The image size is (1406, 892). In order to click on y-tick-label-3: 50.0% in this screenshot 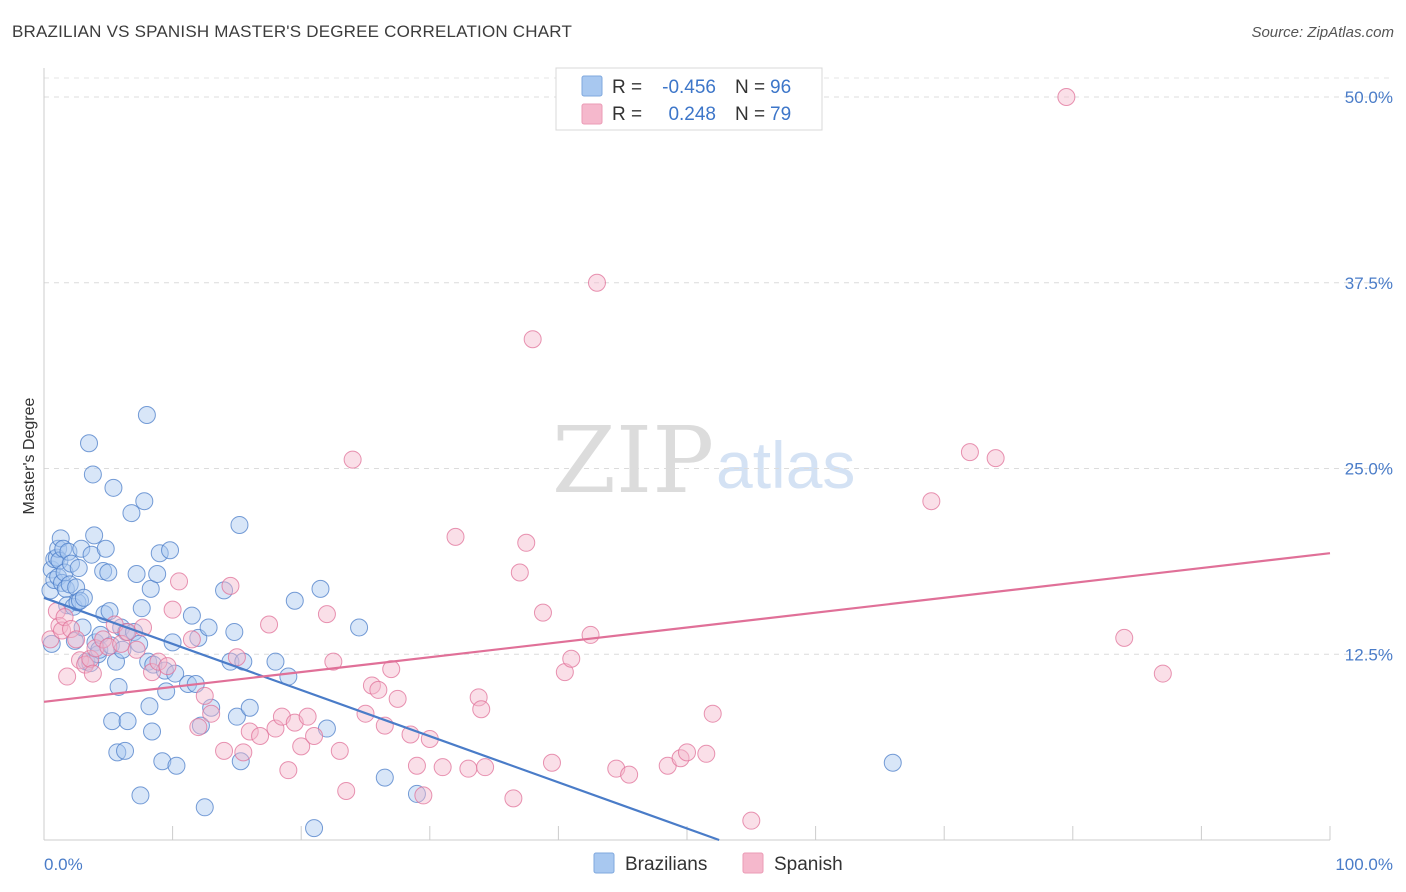, I will do `click(1369, 97)`.